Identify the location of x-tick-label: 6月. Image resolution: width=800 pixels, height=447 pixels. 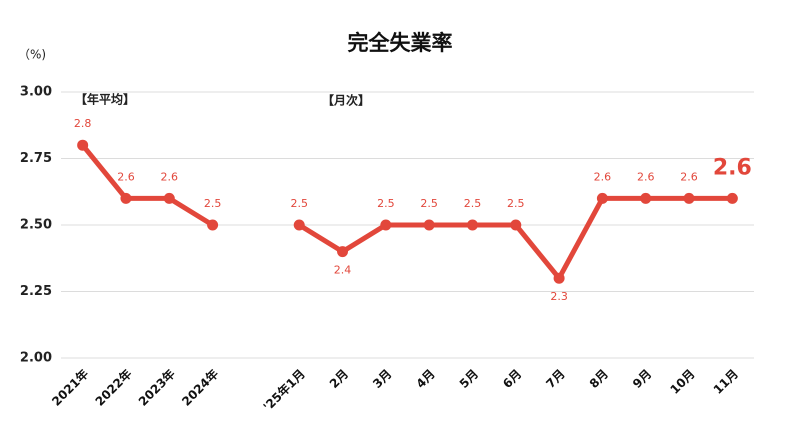
(512, 379).